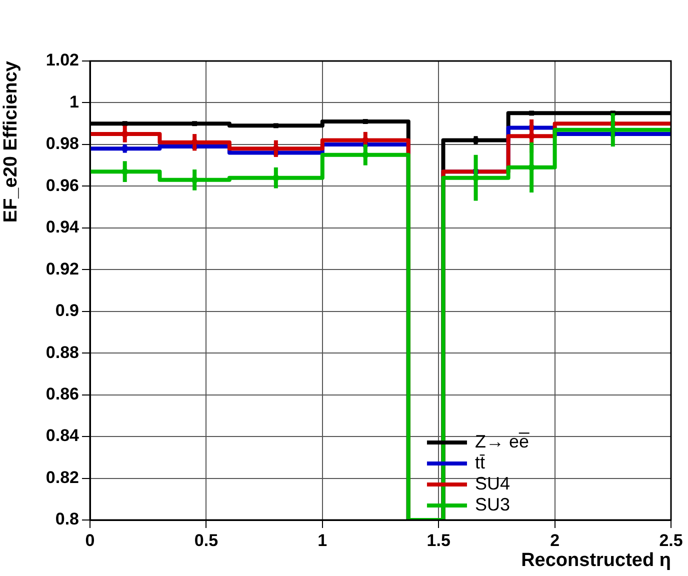 This screenshot has height=576, width=688. What do you see at coordinates (62, 185) in the screenshot?
I see `y-tick-label: 0.96` at bounding box center [62, 185].